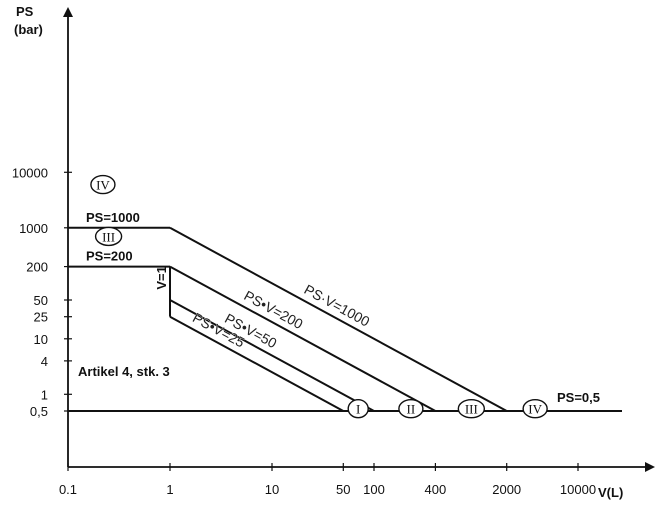 This screenshot has width=660, height=505. Describe the element at coordinates (578, 397) in the screenshot. I see `series-label: PS=0,5` at that location.